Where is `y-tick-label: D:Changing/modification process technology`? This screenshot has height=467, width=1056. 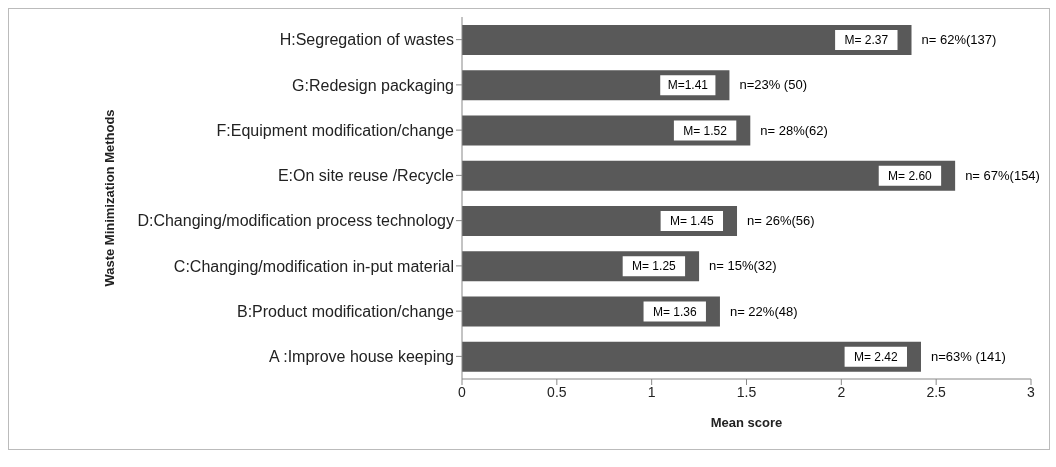
y-tick-label: D:Changing/modification process technology is located at coordinates (295, 221).